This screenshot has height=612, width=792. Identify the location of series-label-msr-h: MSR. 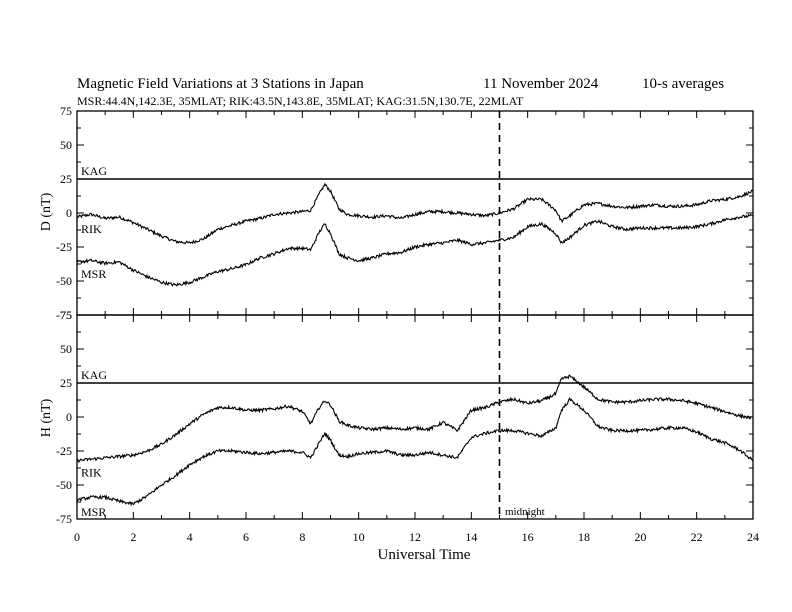
(93, 512).